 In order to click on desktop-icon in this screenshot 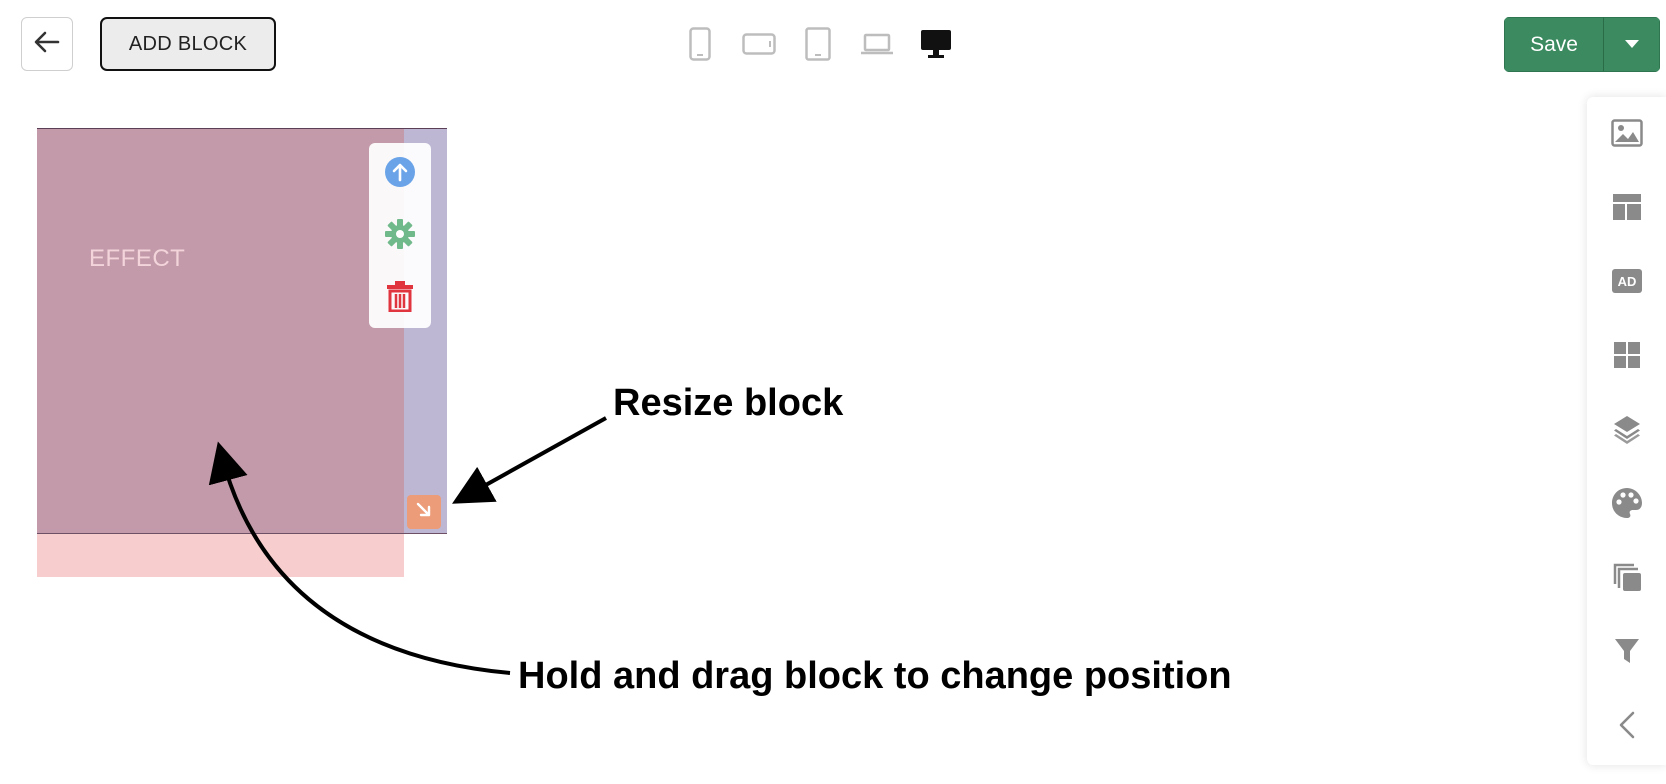, I will do `click(936, 44)`.